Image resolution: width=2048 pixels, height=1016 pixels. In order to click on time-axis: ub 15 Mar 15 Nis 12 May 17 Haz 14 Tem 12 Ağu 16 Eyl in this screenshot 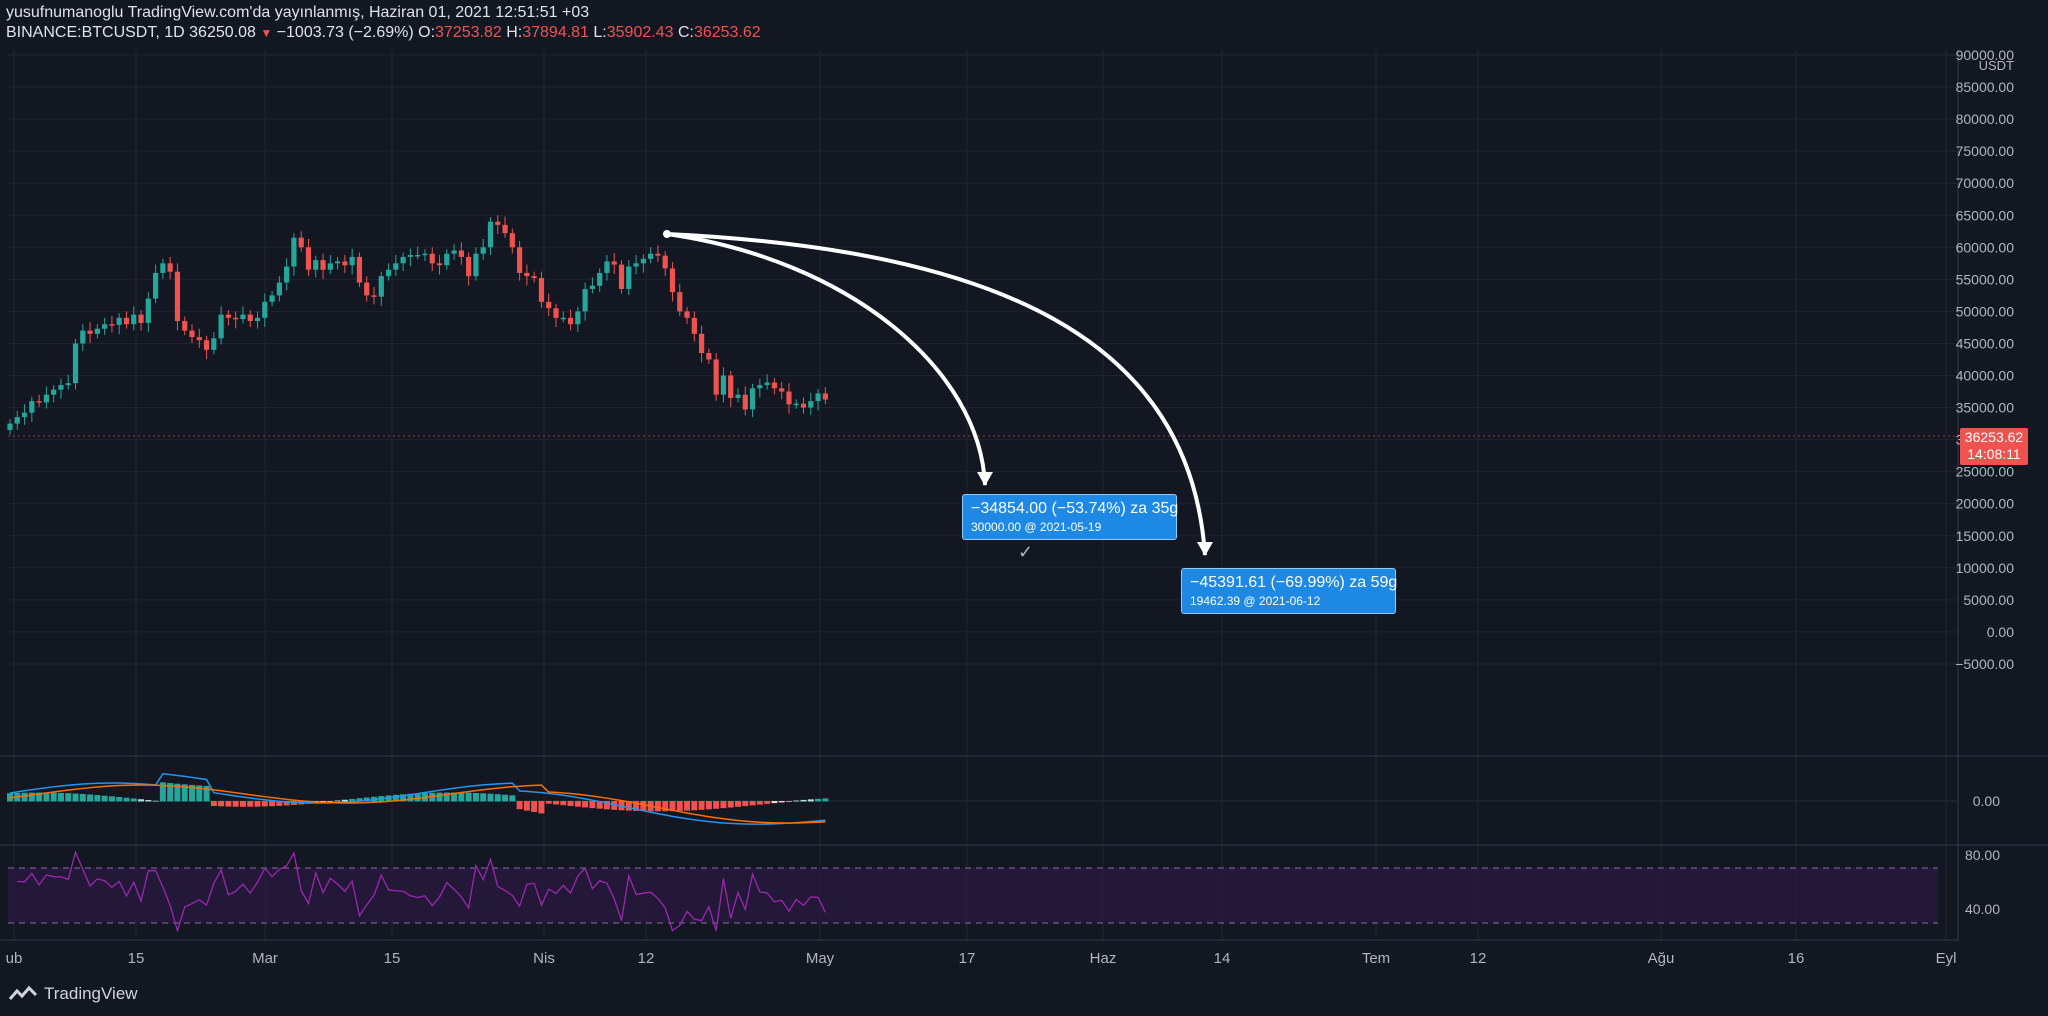, I will do `click(981, 958)`.